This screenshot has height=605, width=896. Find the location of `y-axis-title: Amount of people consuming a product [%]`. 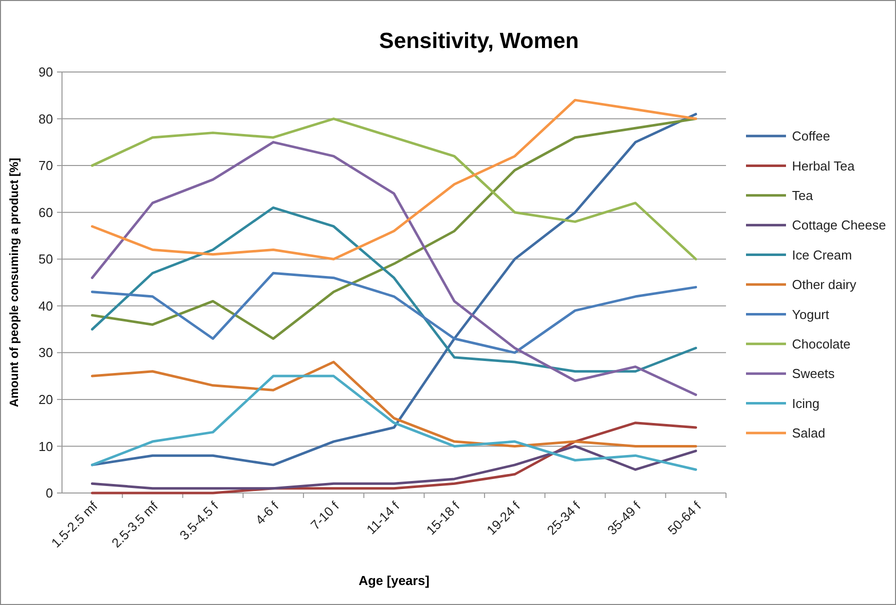

y-axis-title: Amount of people consuming a product [%] is located at coordinates (14, 283).